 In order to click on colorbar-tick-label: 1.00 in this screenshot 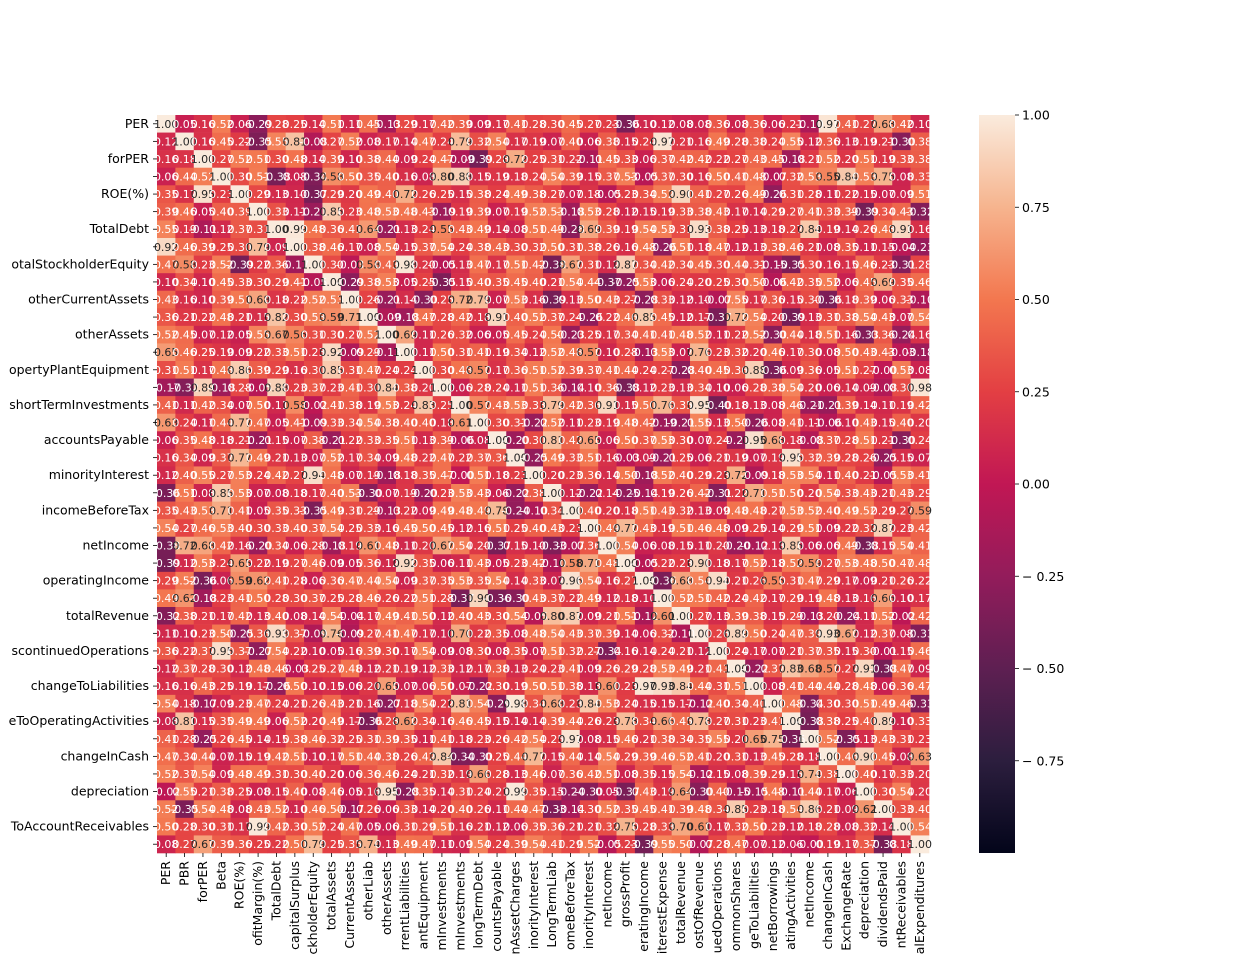, I will do `click(1036, 115)`.